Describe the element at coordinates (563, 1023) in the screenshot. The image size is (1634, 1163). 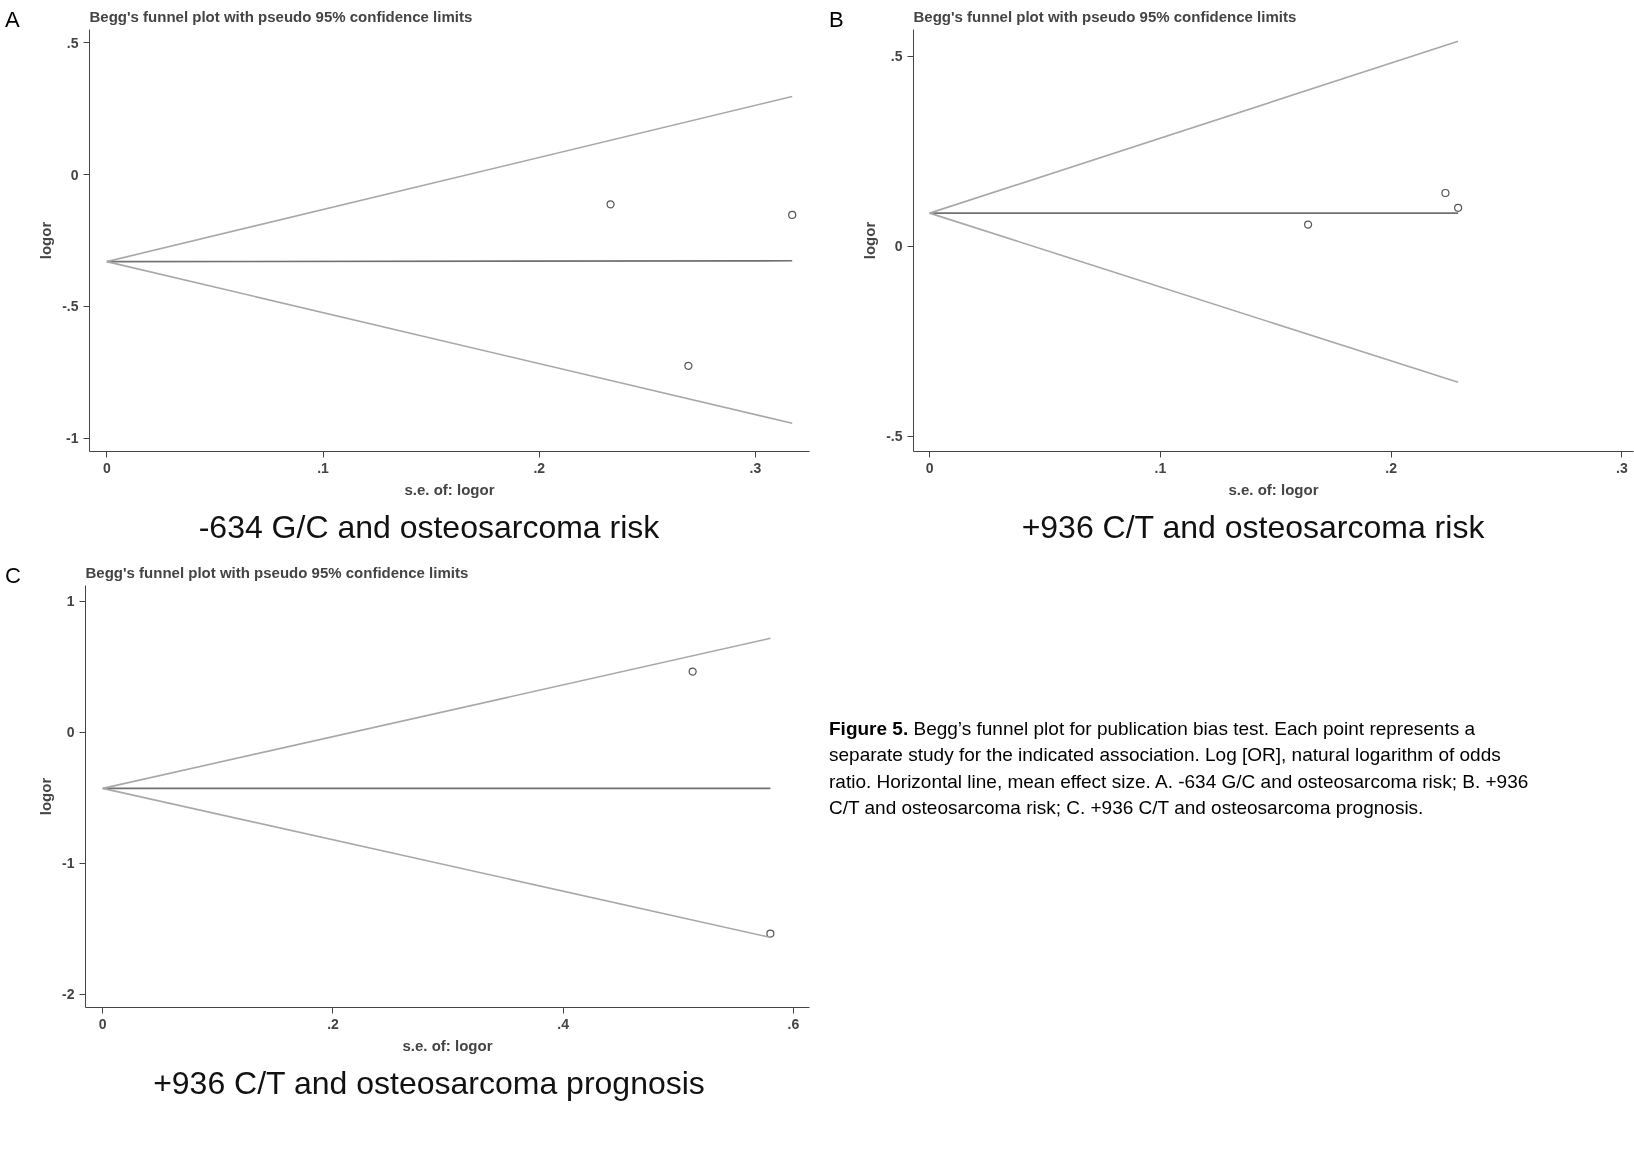
I see `x-tick-label: .4` at that location.